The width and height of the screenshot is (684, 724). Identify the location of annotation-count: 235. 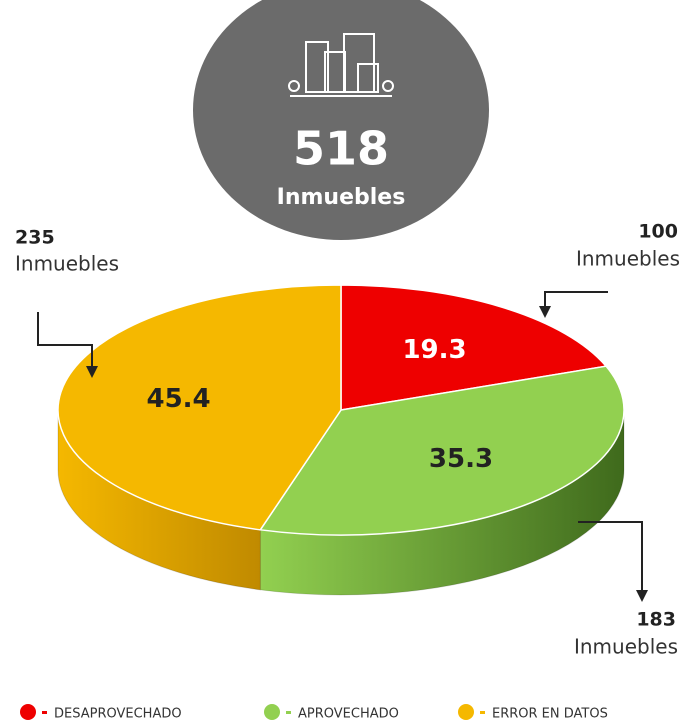
(35, 238).